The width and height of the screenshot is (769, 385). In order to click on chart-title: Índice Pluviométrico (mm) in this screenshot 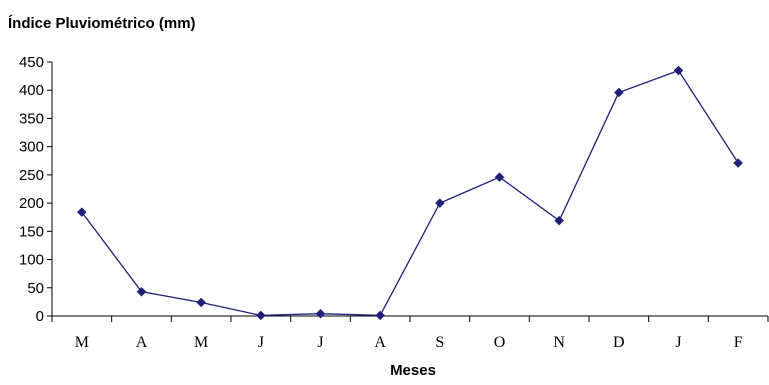, I will do `click(102, 23)`.